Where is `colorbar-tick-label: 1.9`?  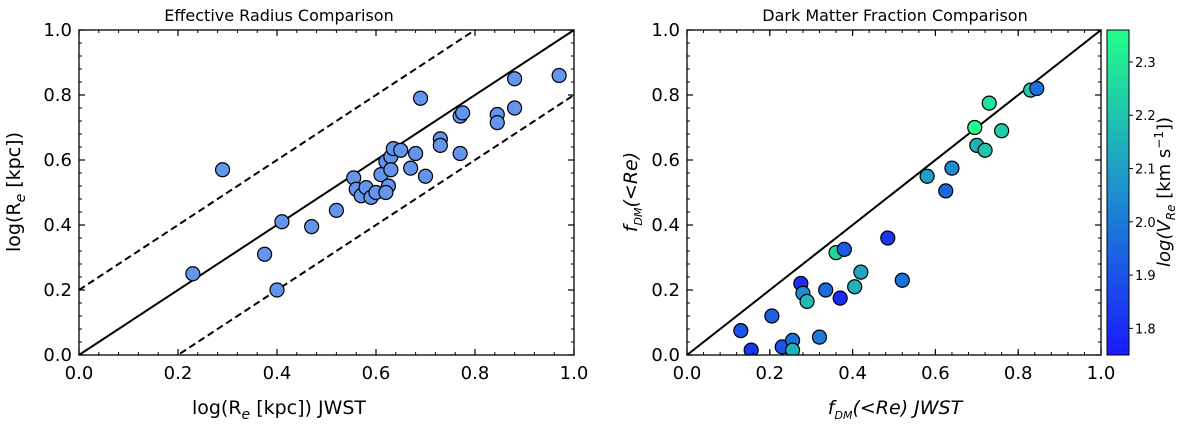 colorbar-tick-label: 1.9 is located at coordinates (1145, 276).